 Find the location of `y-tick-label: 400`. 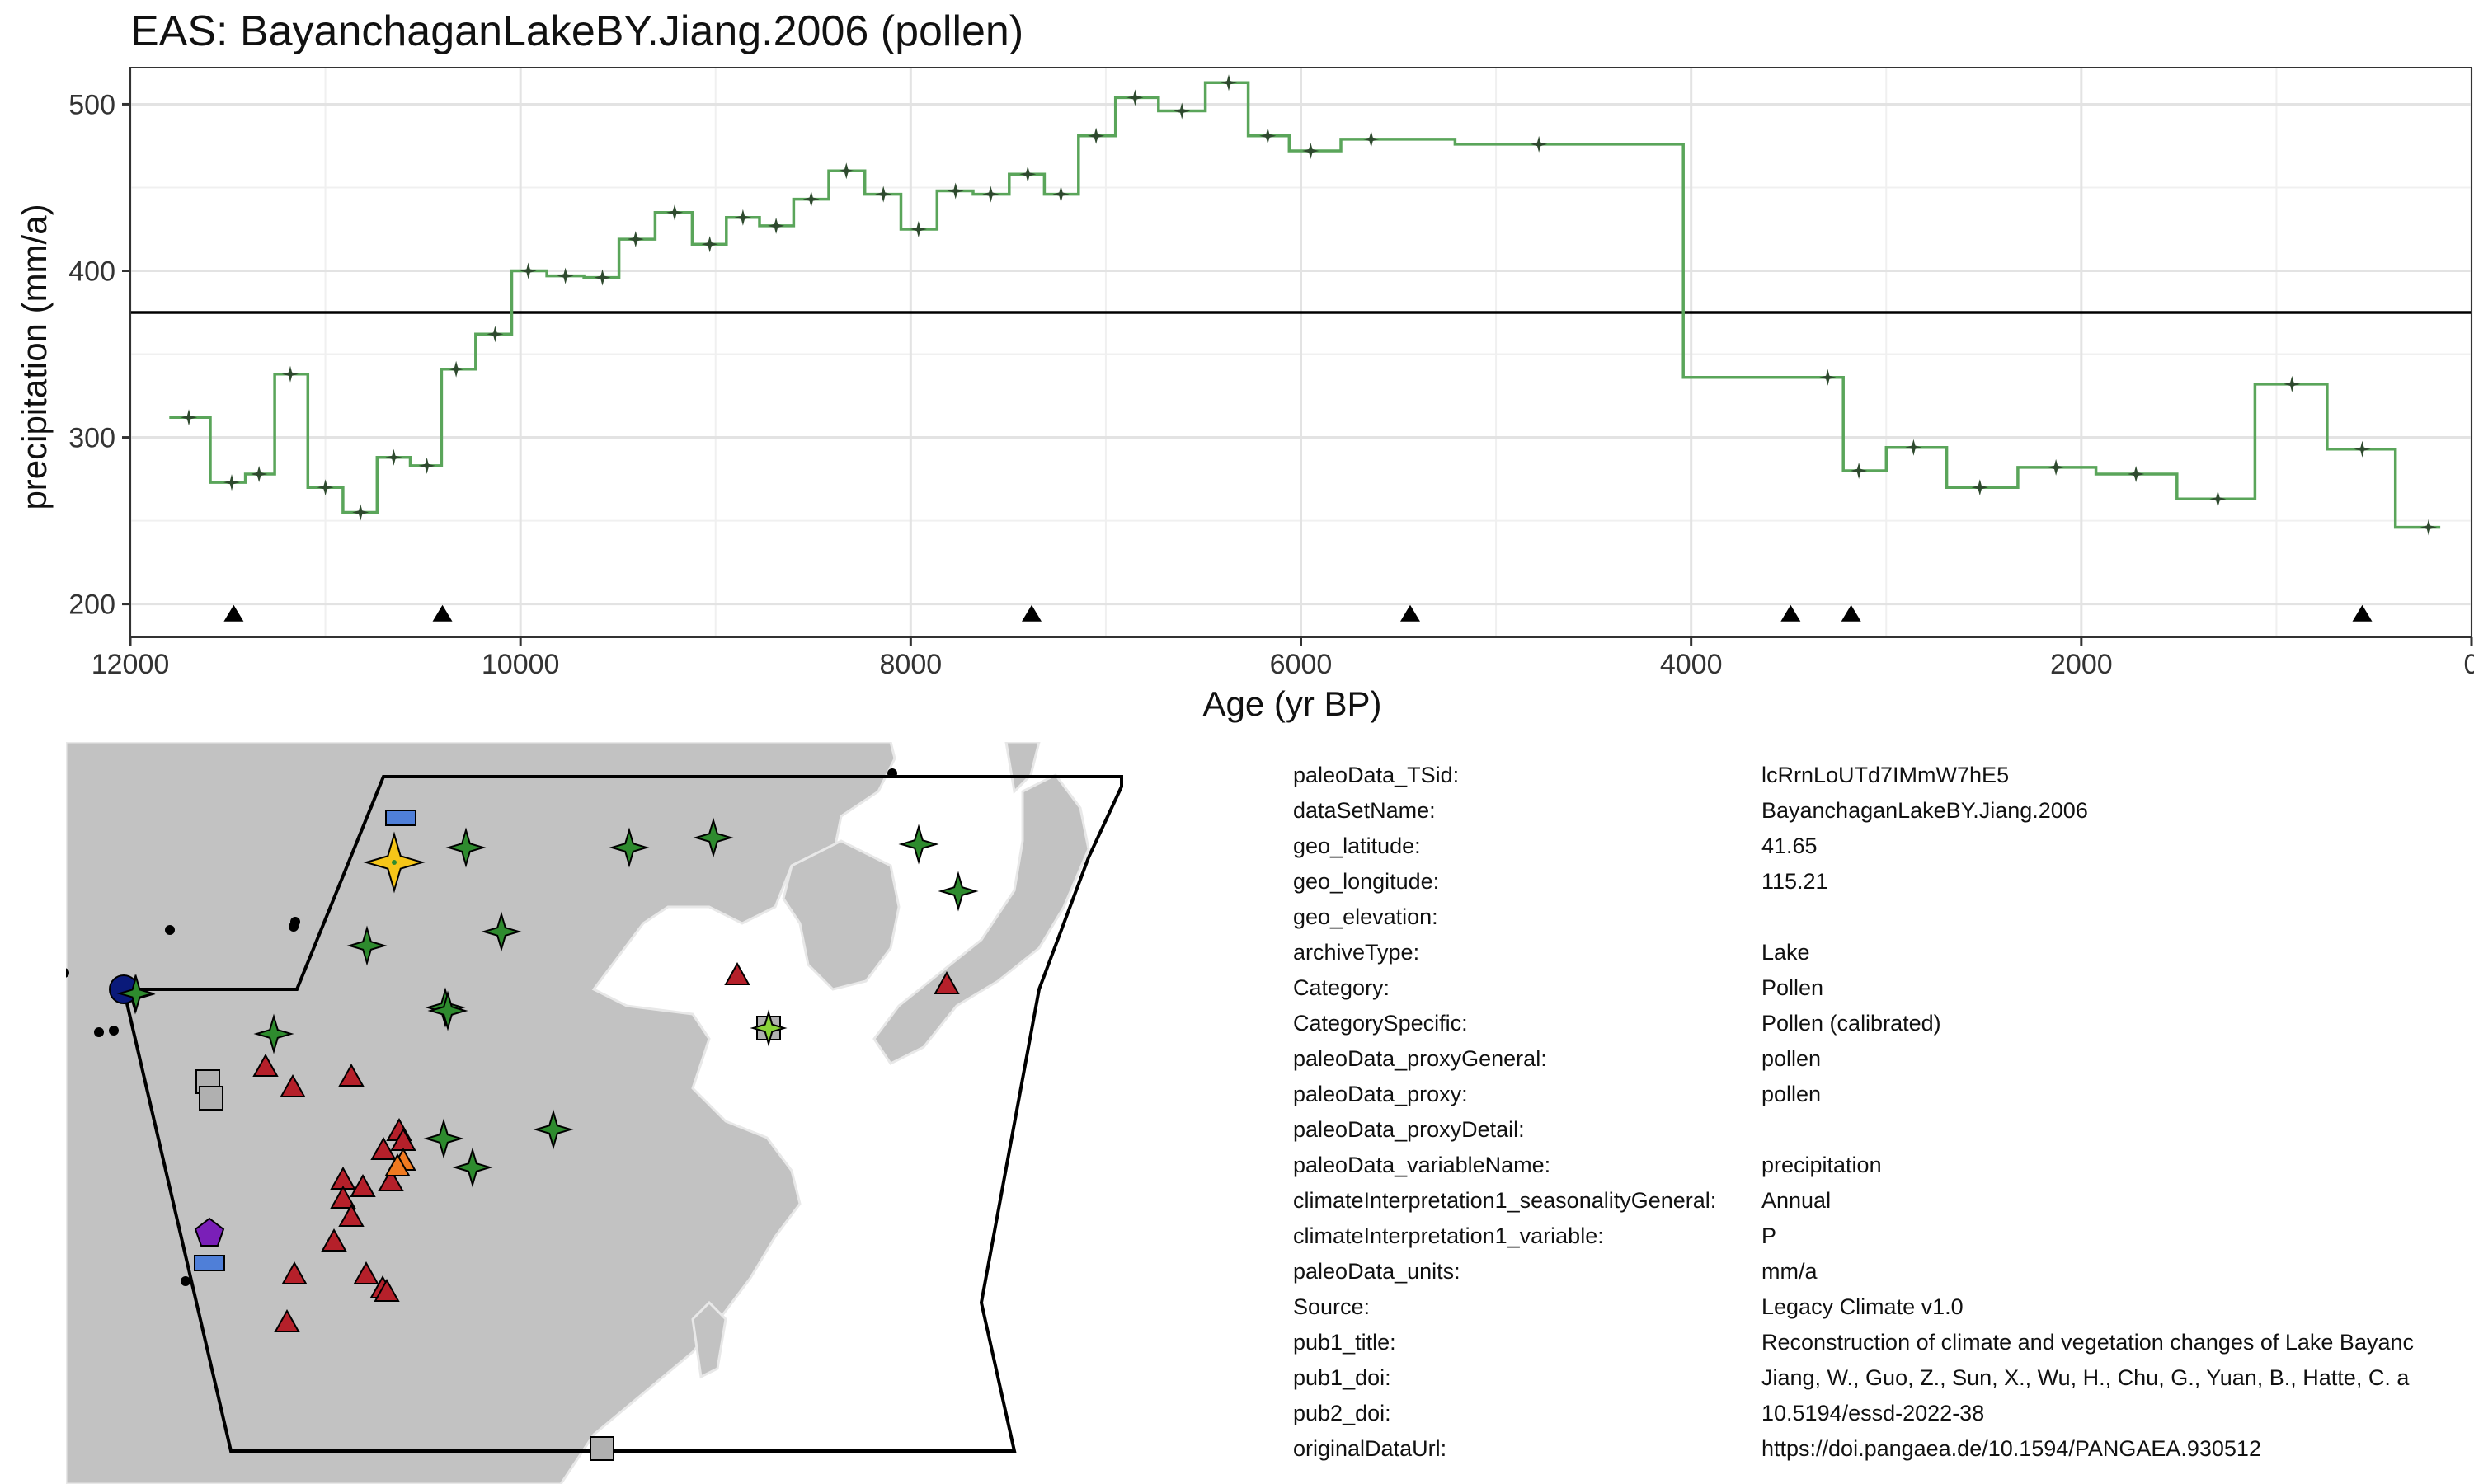

y-tick-label: 400 is located at coordinates (91, 271).